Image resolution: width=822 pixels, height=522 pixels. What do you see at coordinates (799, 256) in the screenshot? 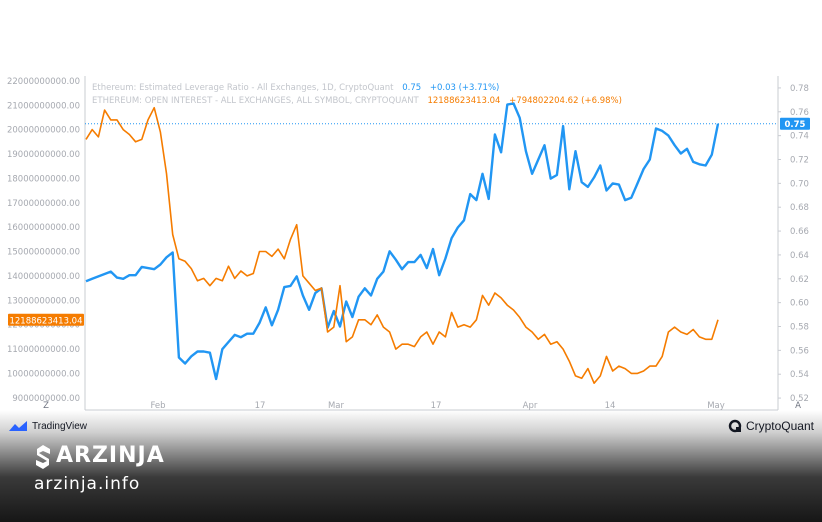
I see `right-tick-label: 0.64` at bounding box center [799, 256].